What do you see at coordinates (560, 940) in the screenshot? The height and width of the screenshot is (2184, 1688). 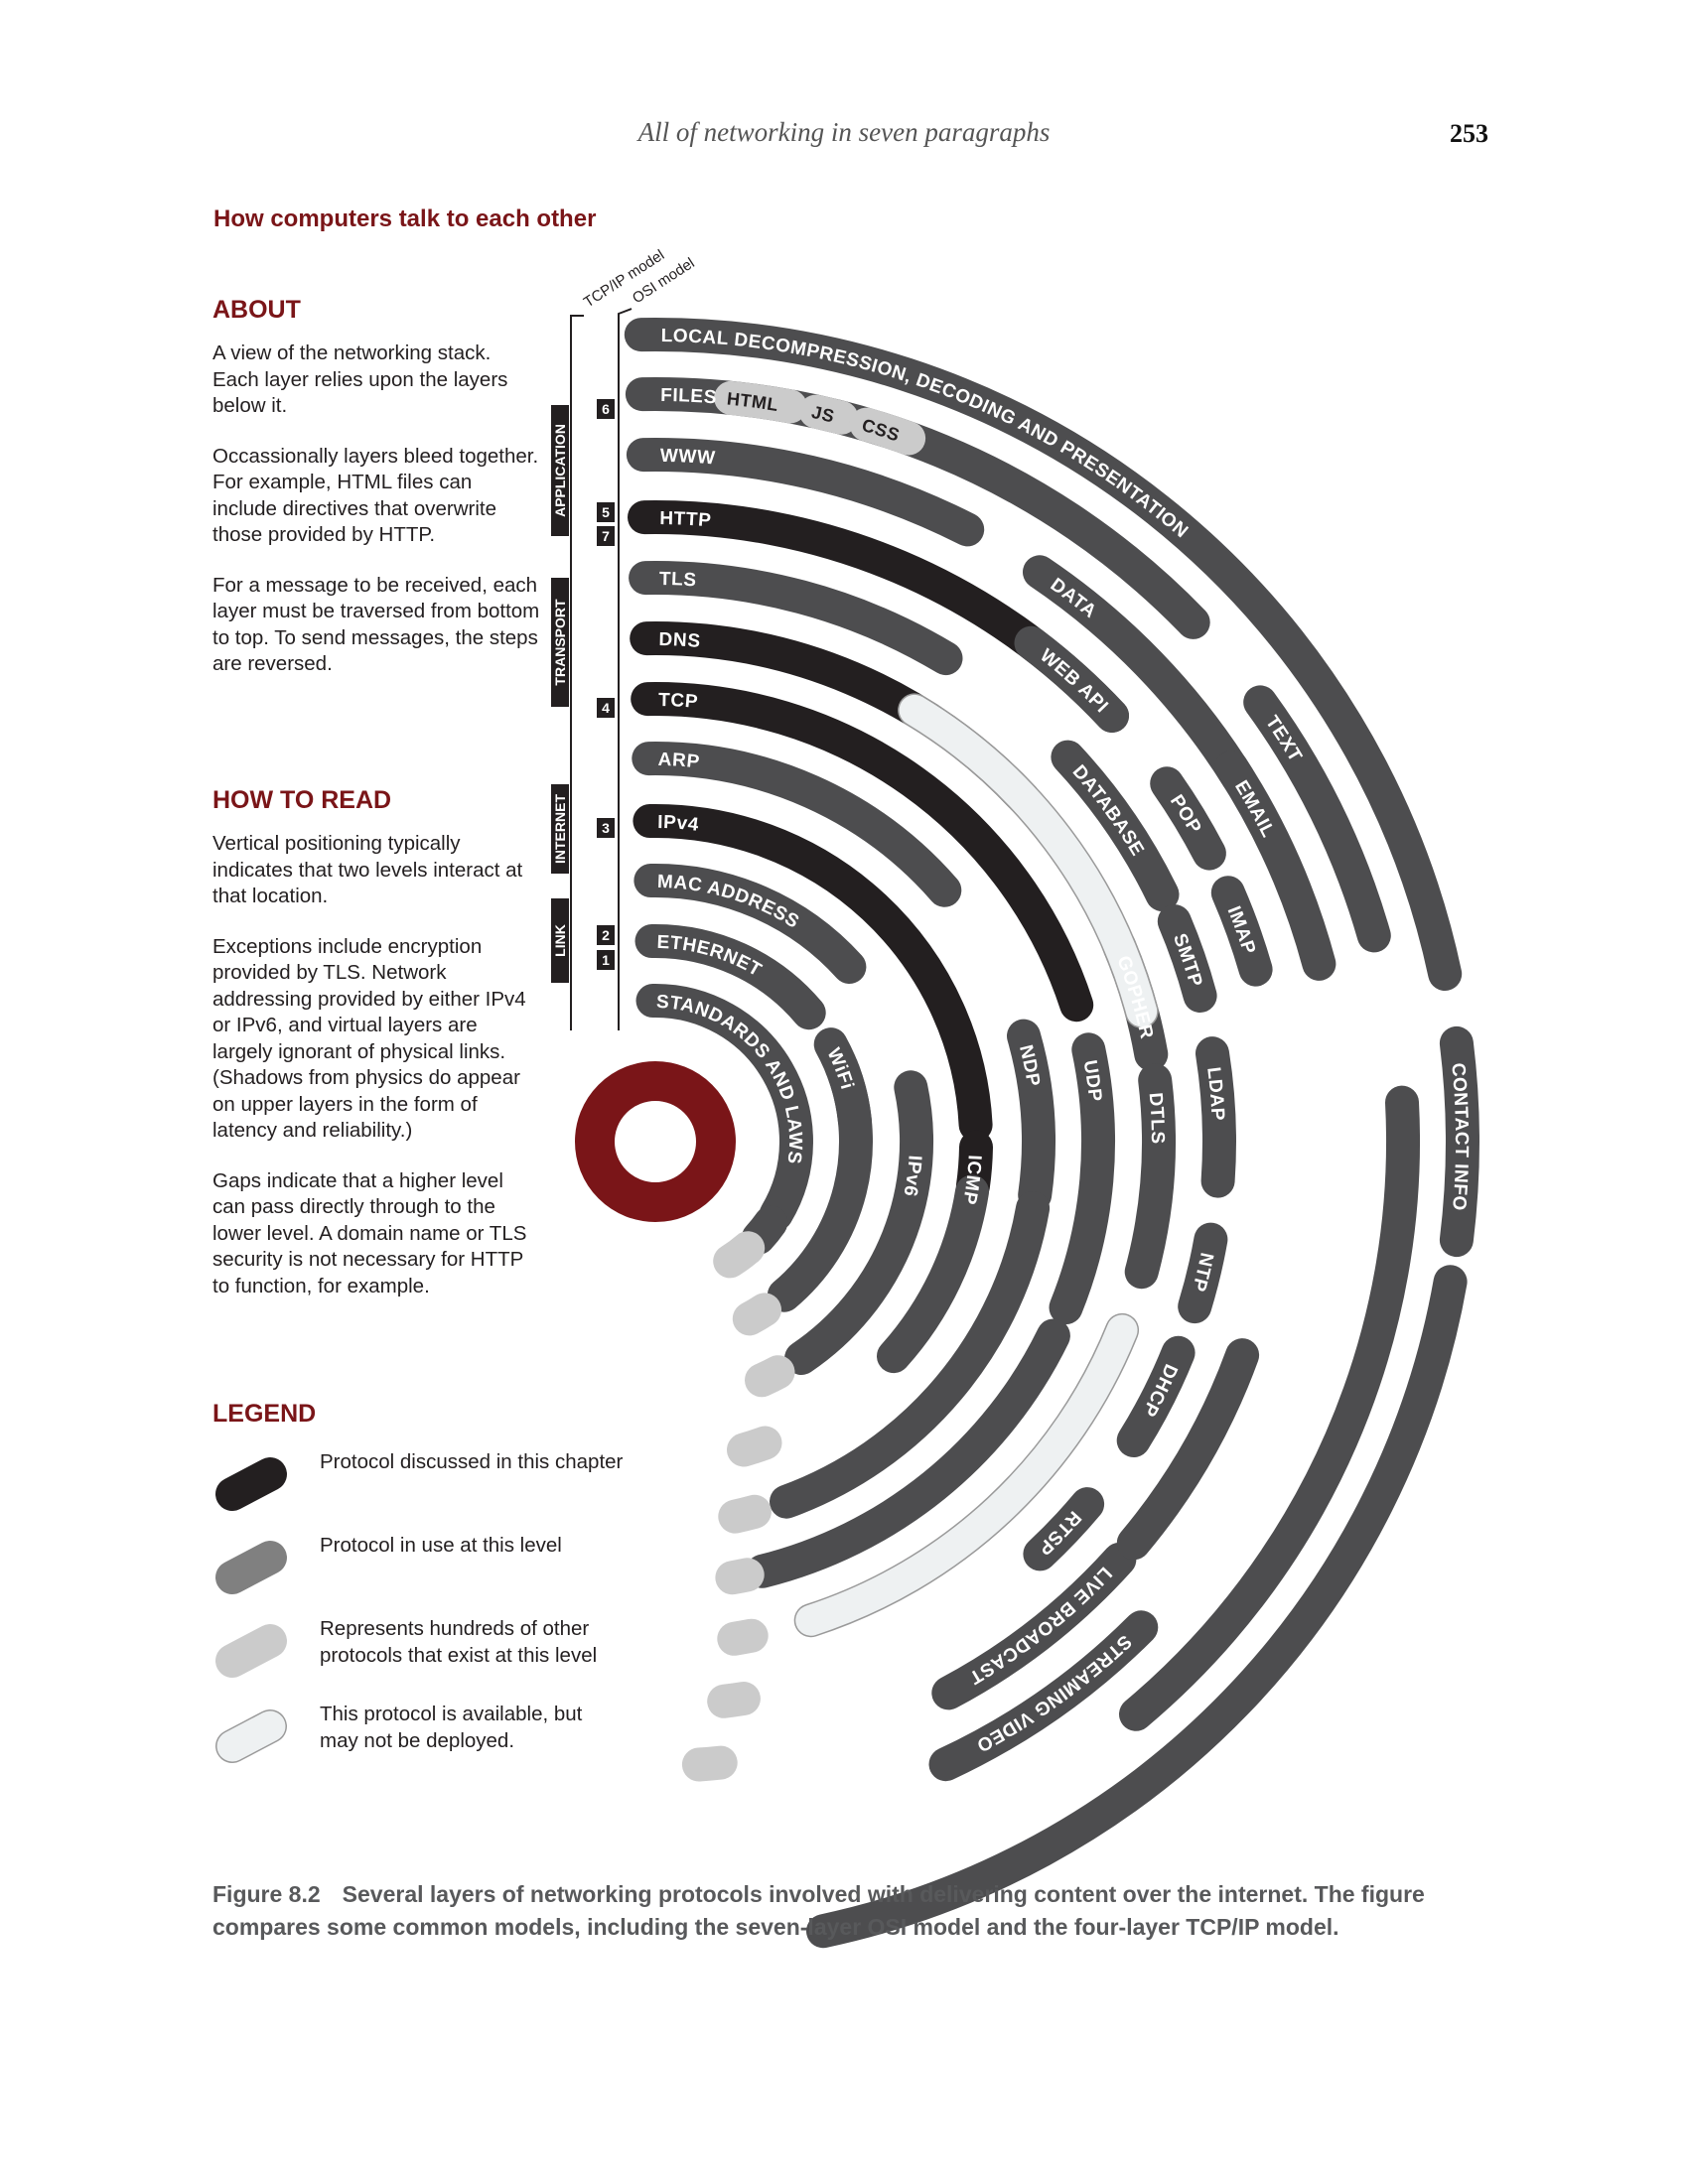 I see `tcpip-layer-link` at bounding box center [560, 940].